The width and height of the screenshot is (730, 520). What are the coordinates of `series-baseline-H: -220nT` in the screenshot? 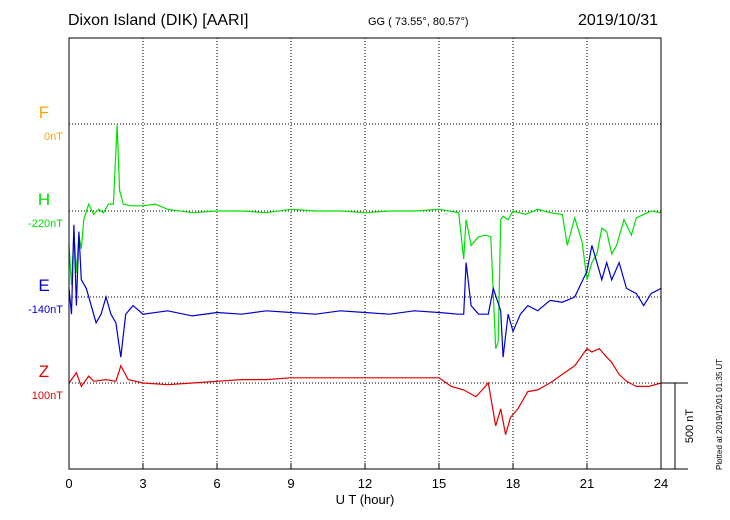 It's located at (45, 224).